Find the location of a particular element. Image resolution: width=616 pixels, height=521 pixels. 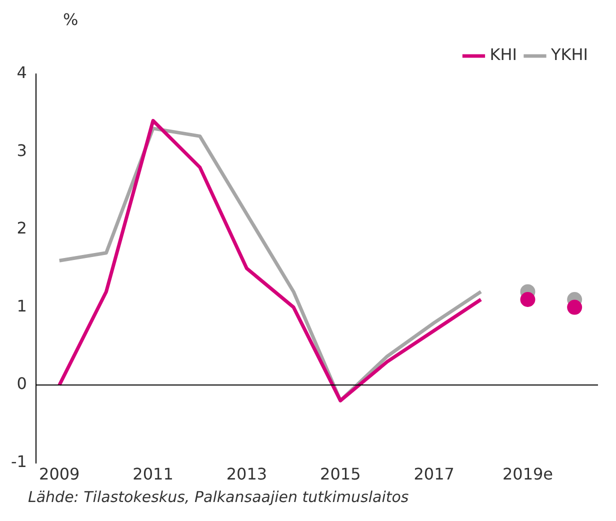

text: Lähde: Tilastokeskus, Palkansaajien tutkimuslaitos is located at coordinates (218, 497).